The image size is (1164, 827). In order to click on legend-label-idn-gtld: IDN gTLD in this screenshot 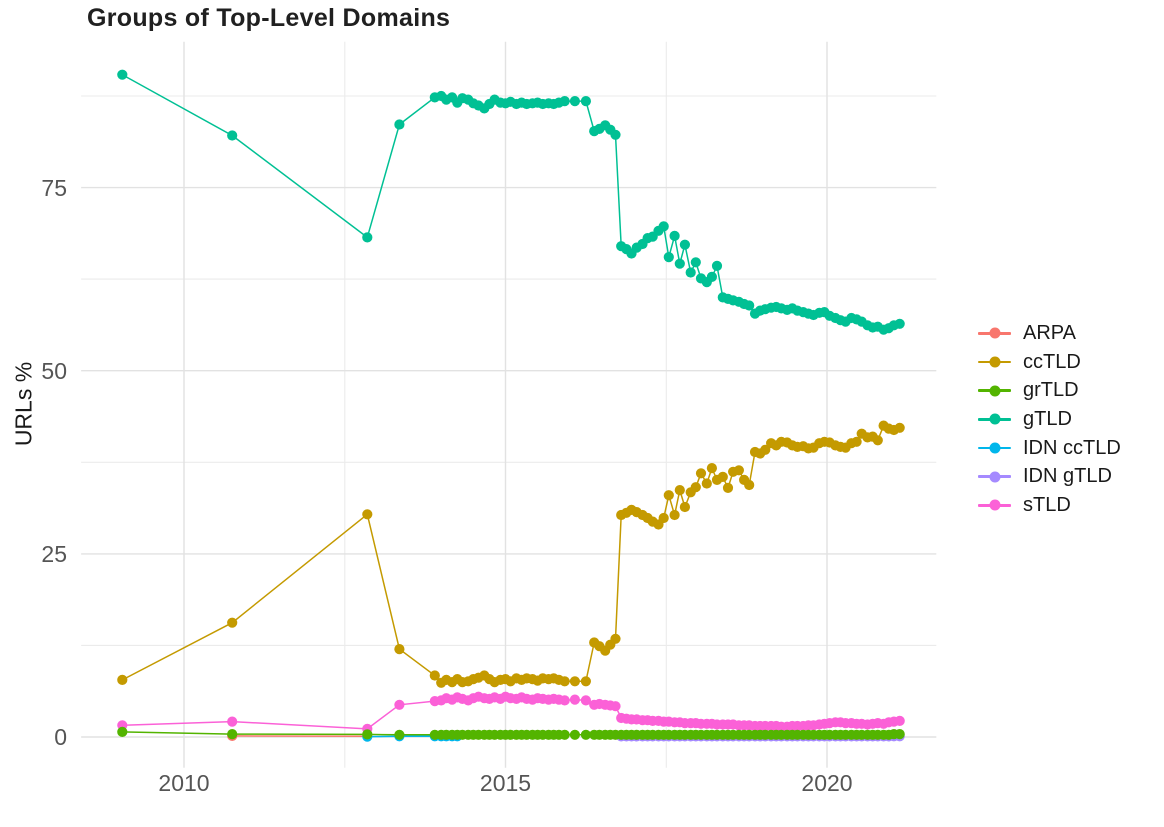, I will do `click(1067, 476)`.